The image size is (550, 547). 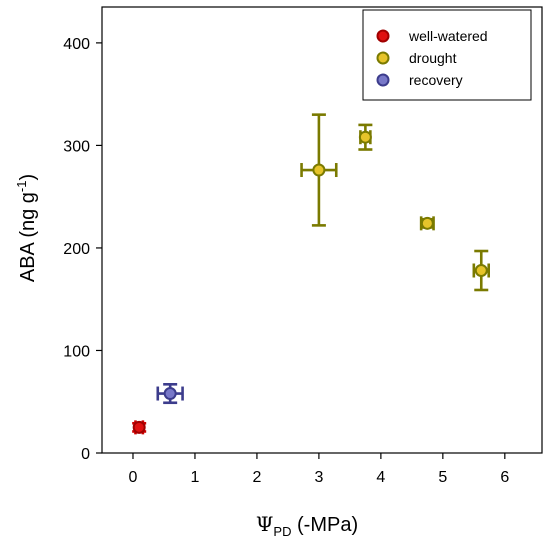 I want to click on y-axis-superscript: -1, so click(x=21, y=187).